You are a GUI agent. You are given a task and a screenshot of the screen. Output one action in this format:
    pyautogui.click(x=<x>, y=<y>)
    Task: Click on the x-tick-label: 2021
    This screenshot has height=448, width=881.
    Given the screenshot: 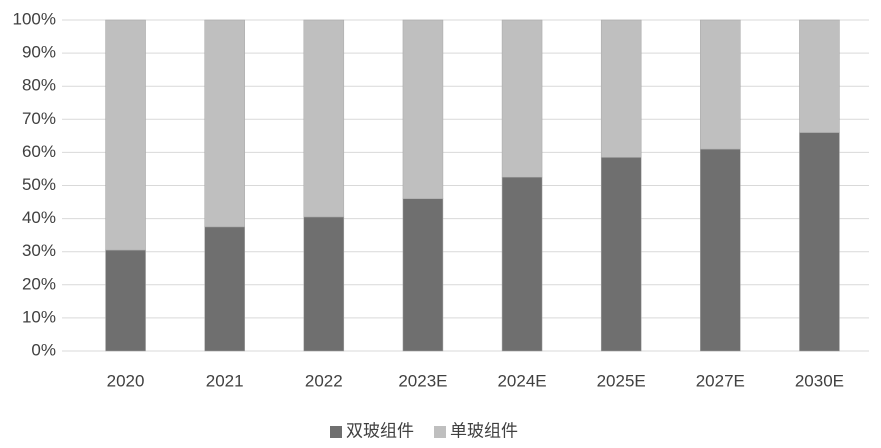 What is the action you would take?
    pyautogui.click(x=225, y=380)
    